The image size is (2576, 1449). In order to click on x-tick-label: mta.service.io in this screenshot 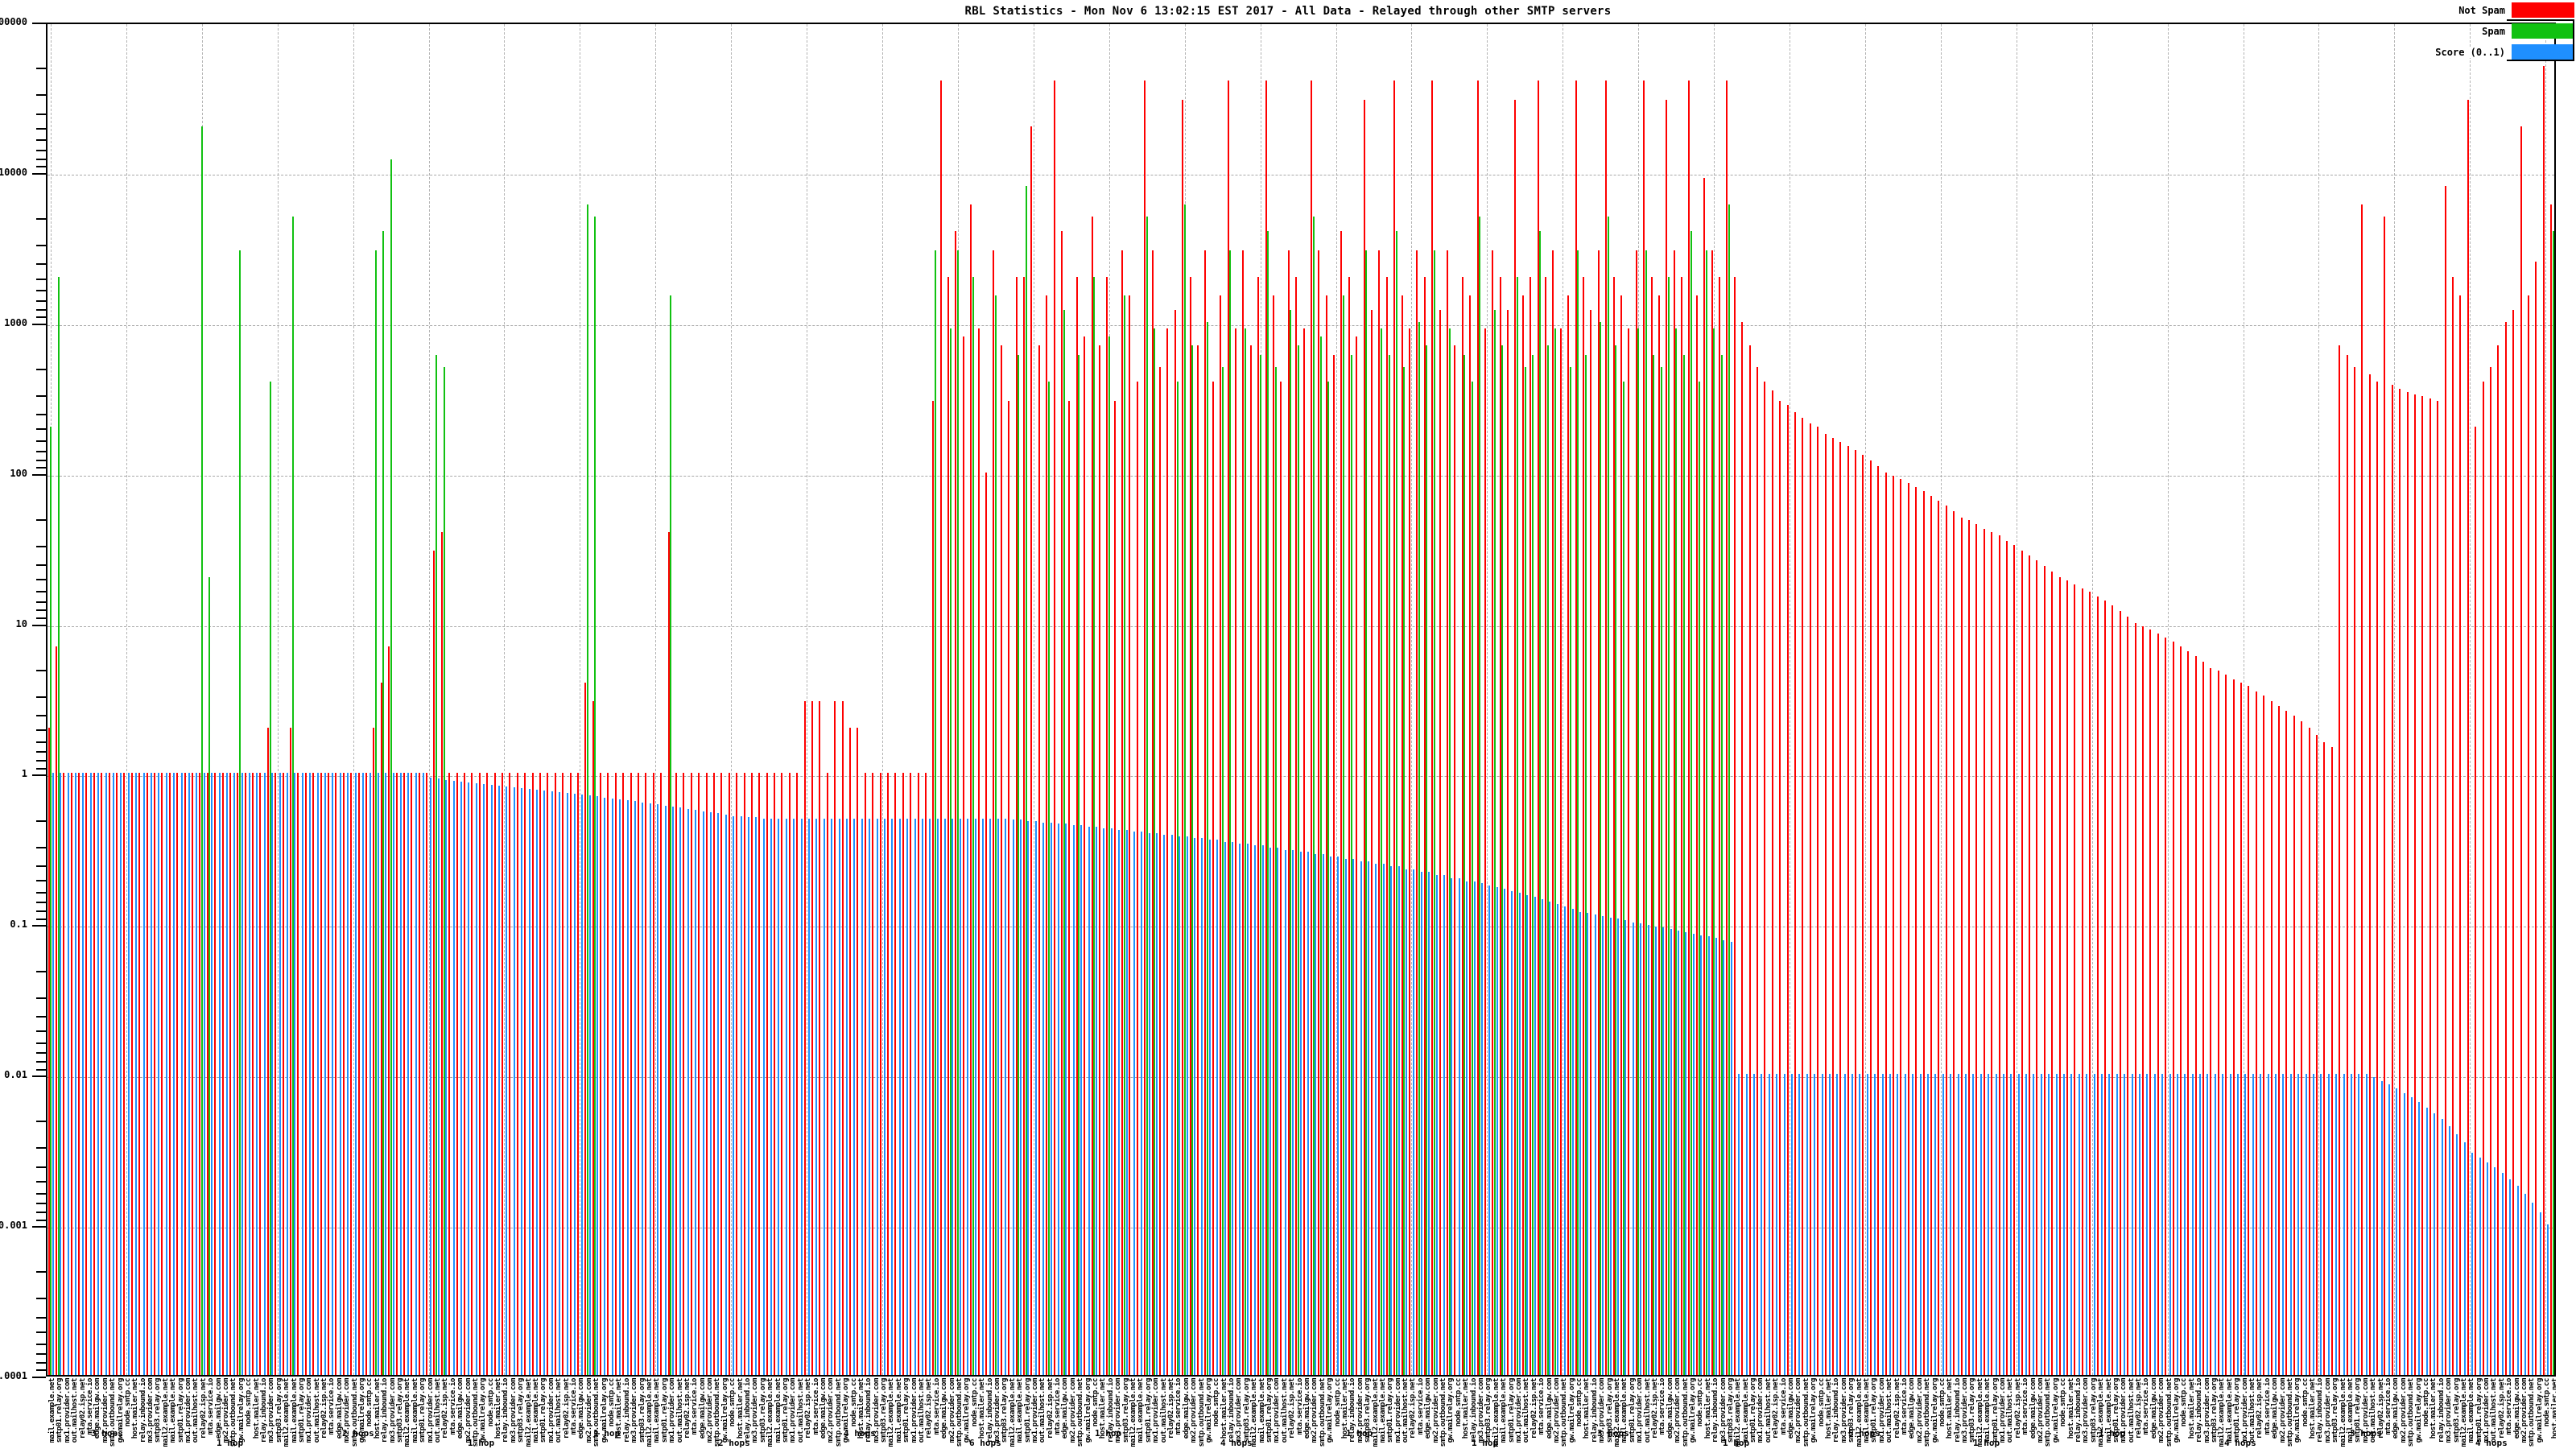, I will do `click(2025, 1406)`.